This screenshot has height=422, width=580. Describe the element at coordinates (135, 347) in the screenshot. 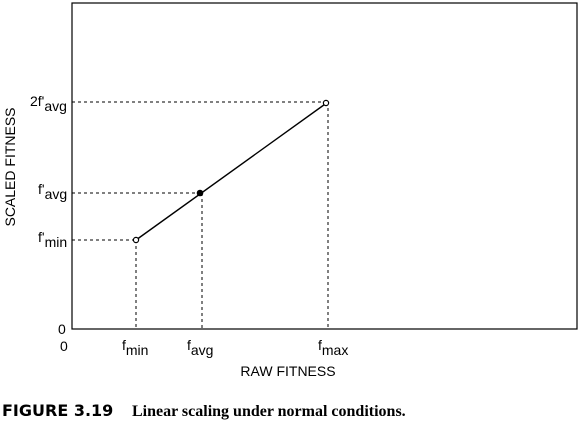

I see `x-tick-fmin: fmin` at that location.